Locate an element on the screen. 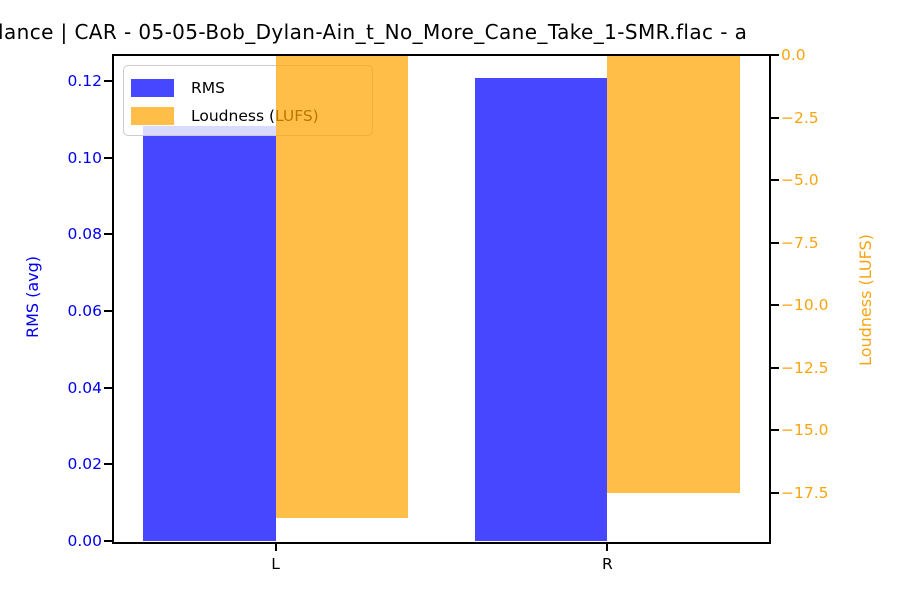  left-tick-label: 0.06 is located at coordinates (84, 311).